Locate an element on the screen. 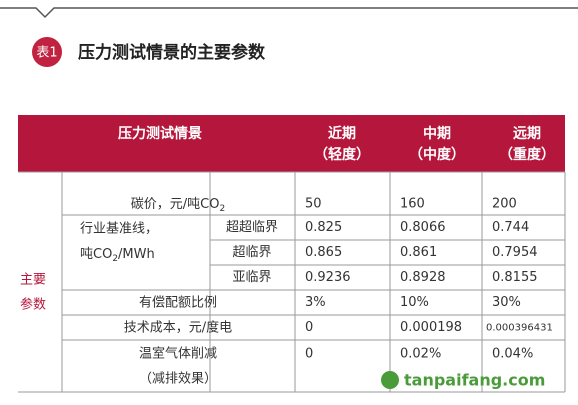  row-label: 吨CO2/MWh is located at coordinates (117, 255).